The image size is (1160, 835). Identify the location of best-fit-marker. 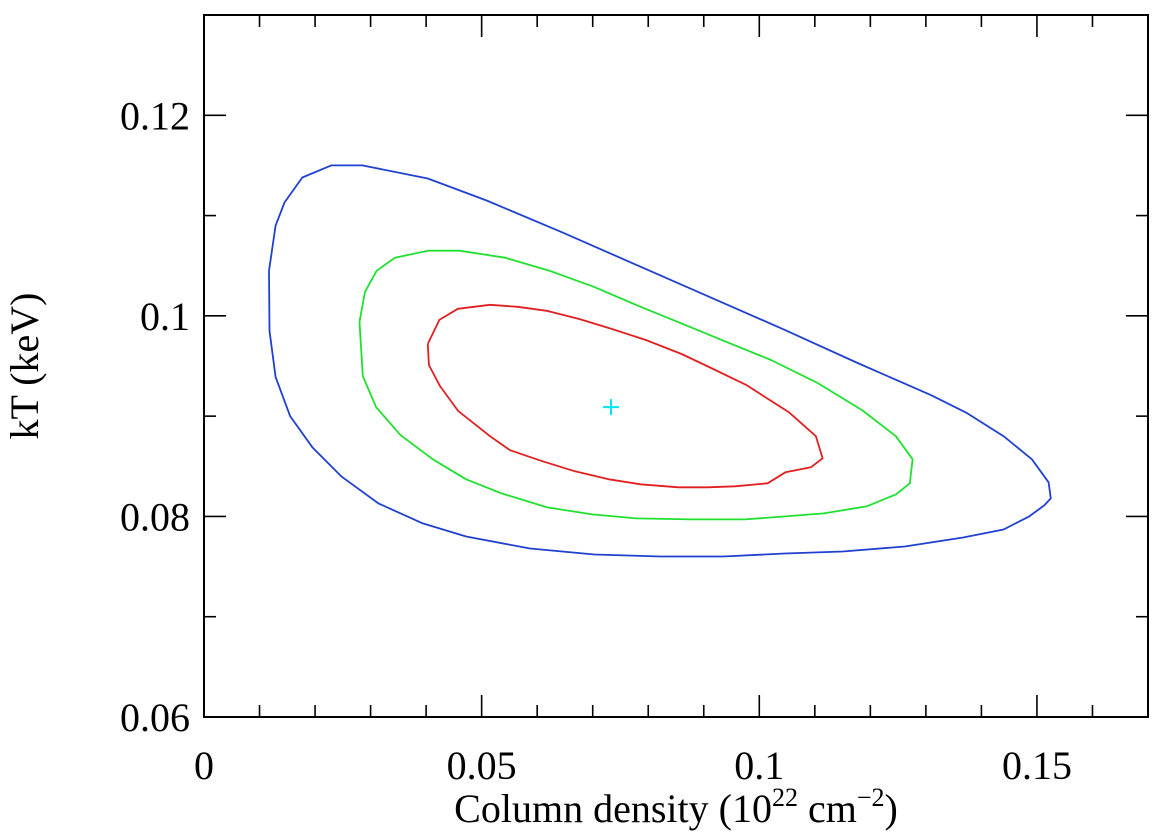
(611, 407).